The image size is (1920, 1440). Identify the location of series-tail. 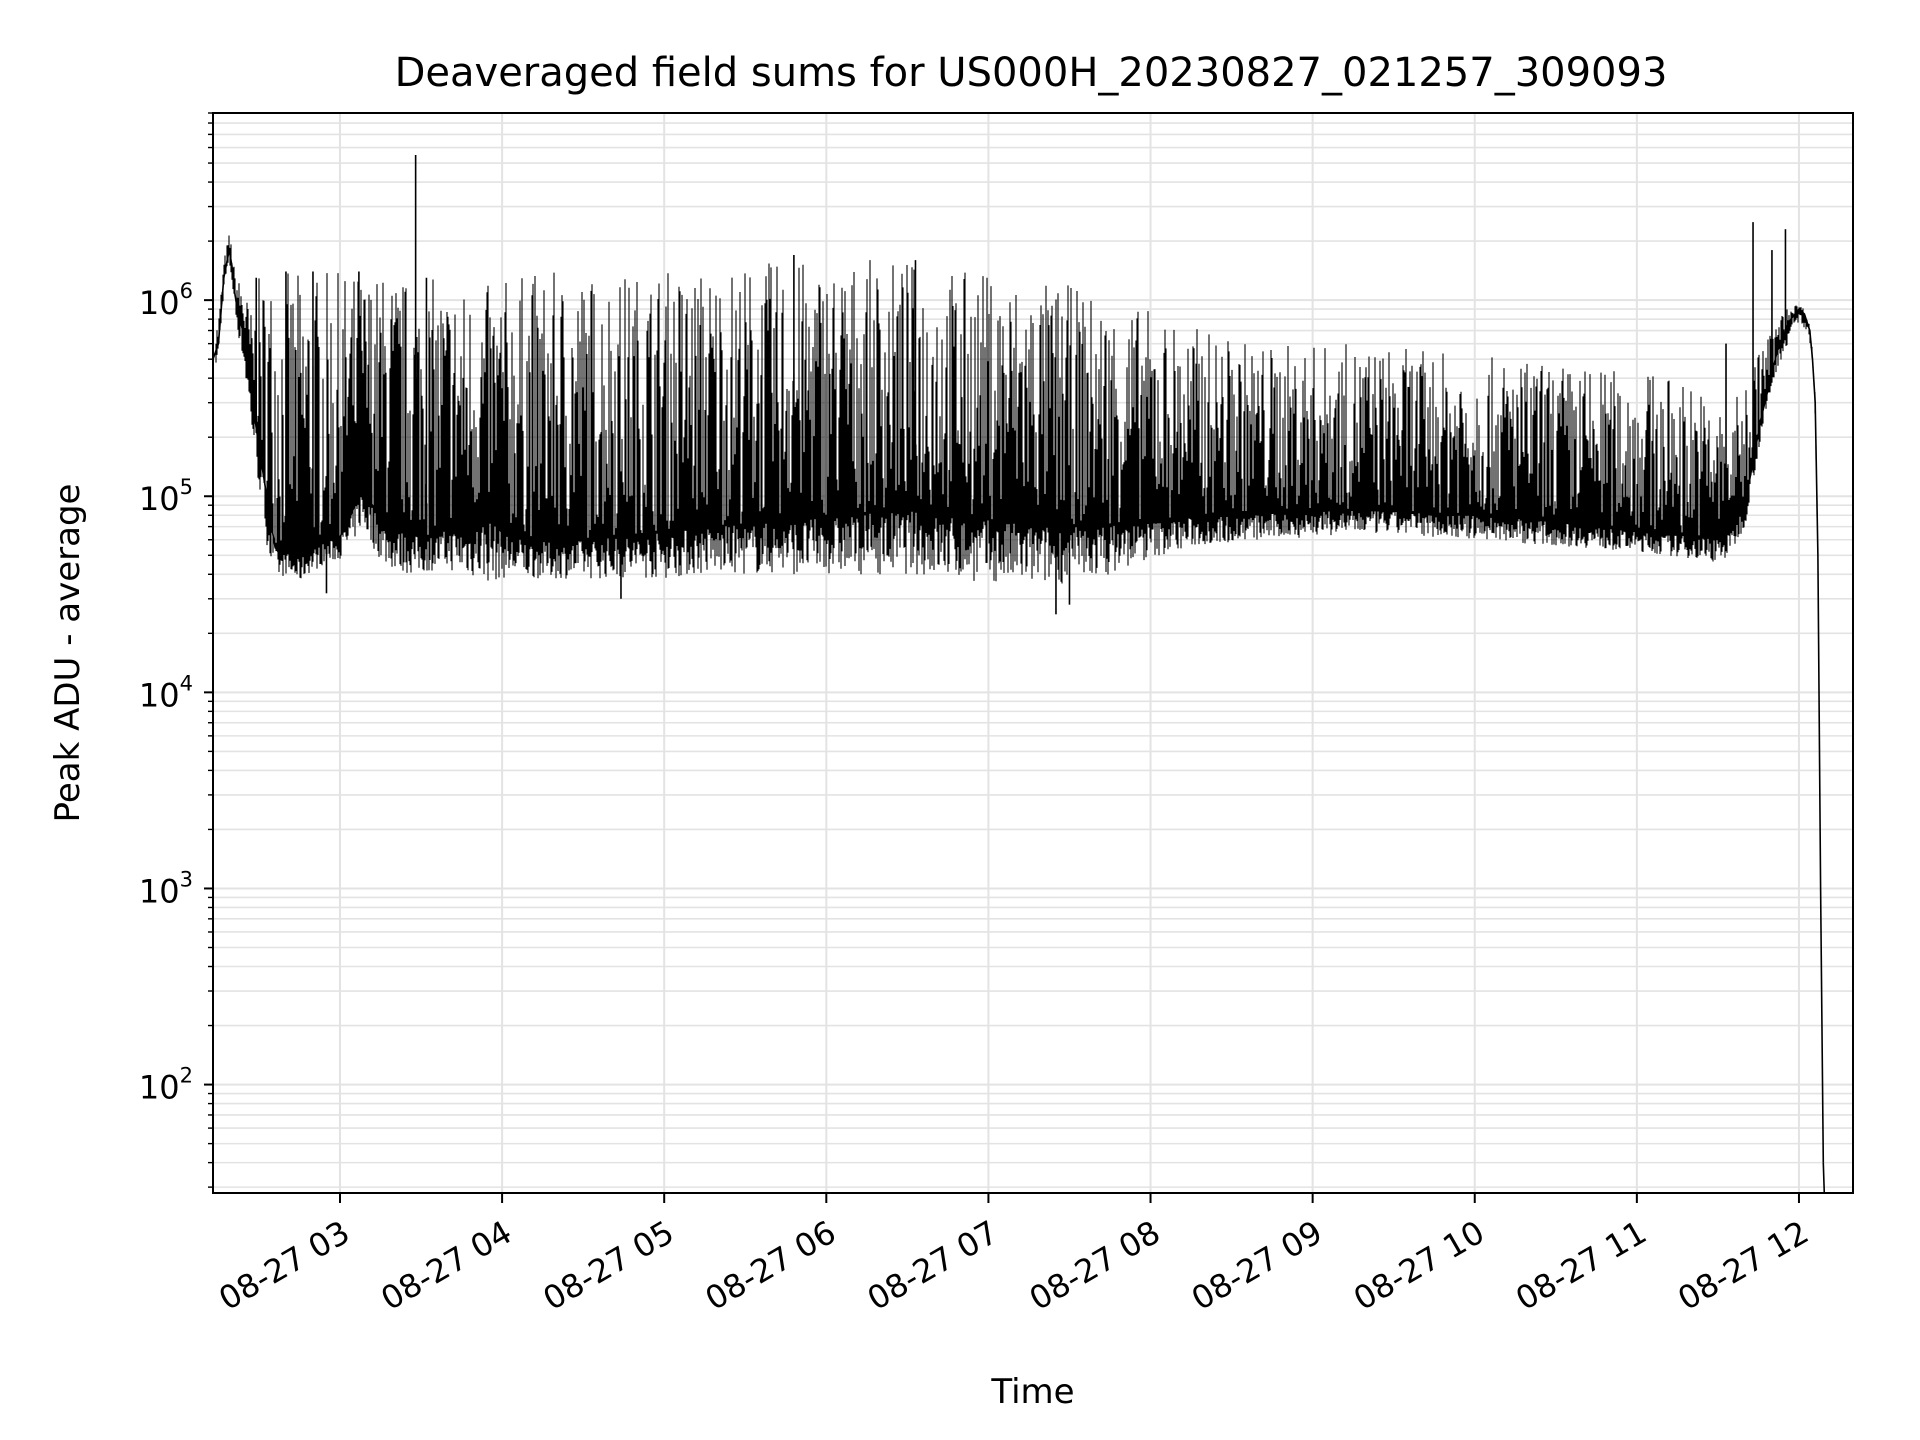
(1824, 1178).